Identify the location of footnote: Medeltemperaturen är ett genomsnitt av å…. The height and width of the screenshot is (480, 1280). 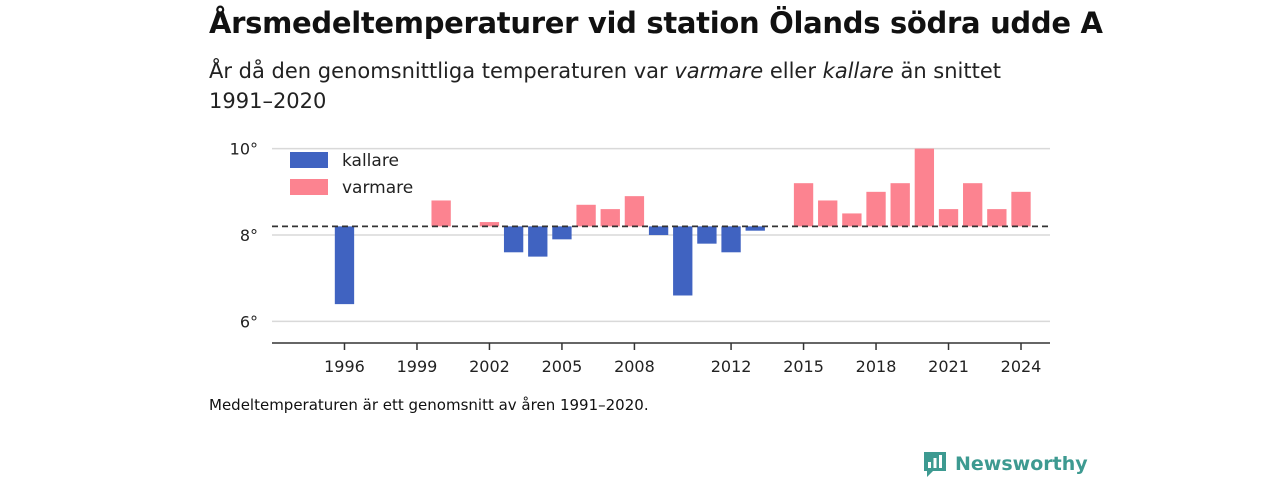
(429, 405).